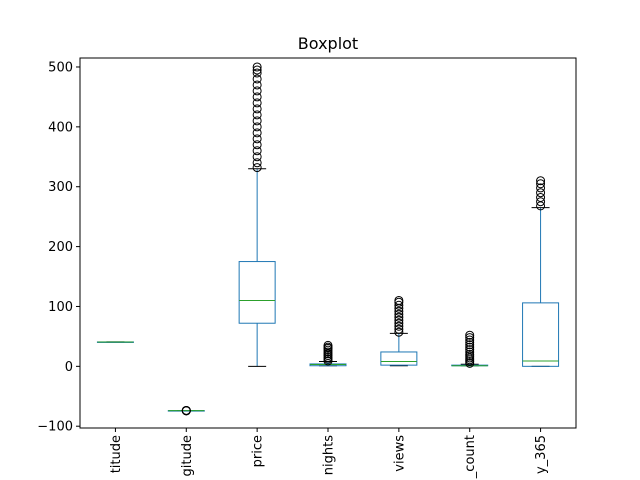 The height and width of the screenshot is (480, 640). I want to click on y-tick-label: 400, so click(60, 127).